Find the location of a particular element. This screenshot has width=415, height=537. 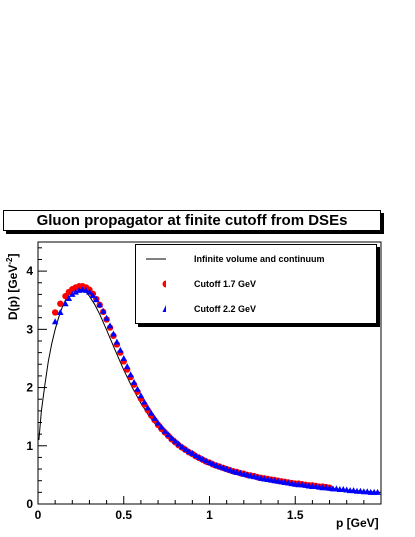

y-axis-label-exponent: -2 is located at coordinates (9, 261).